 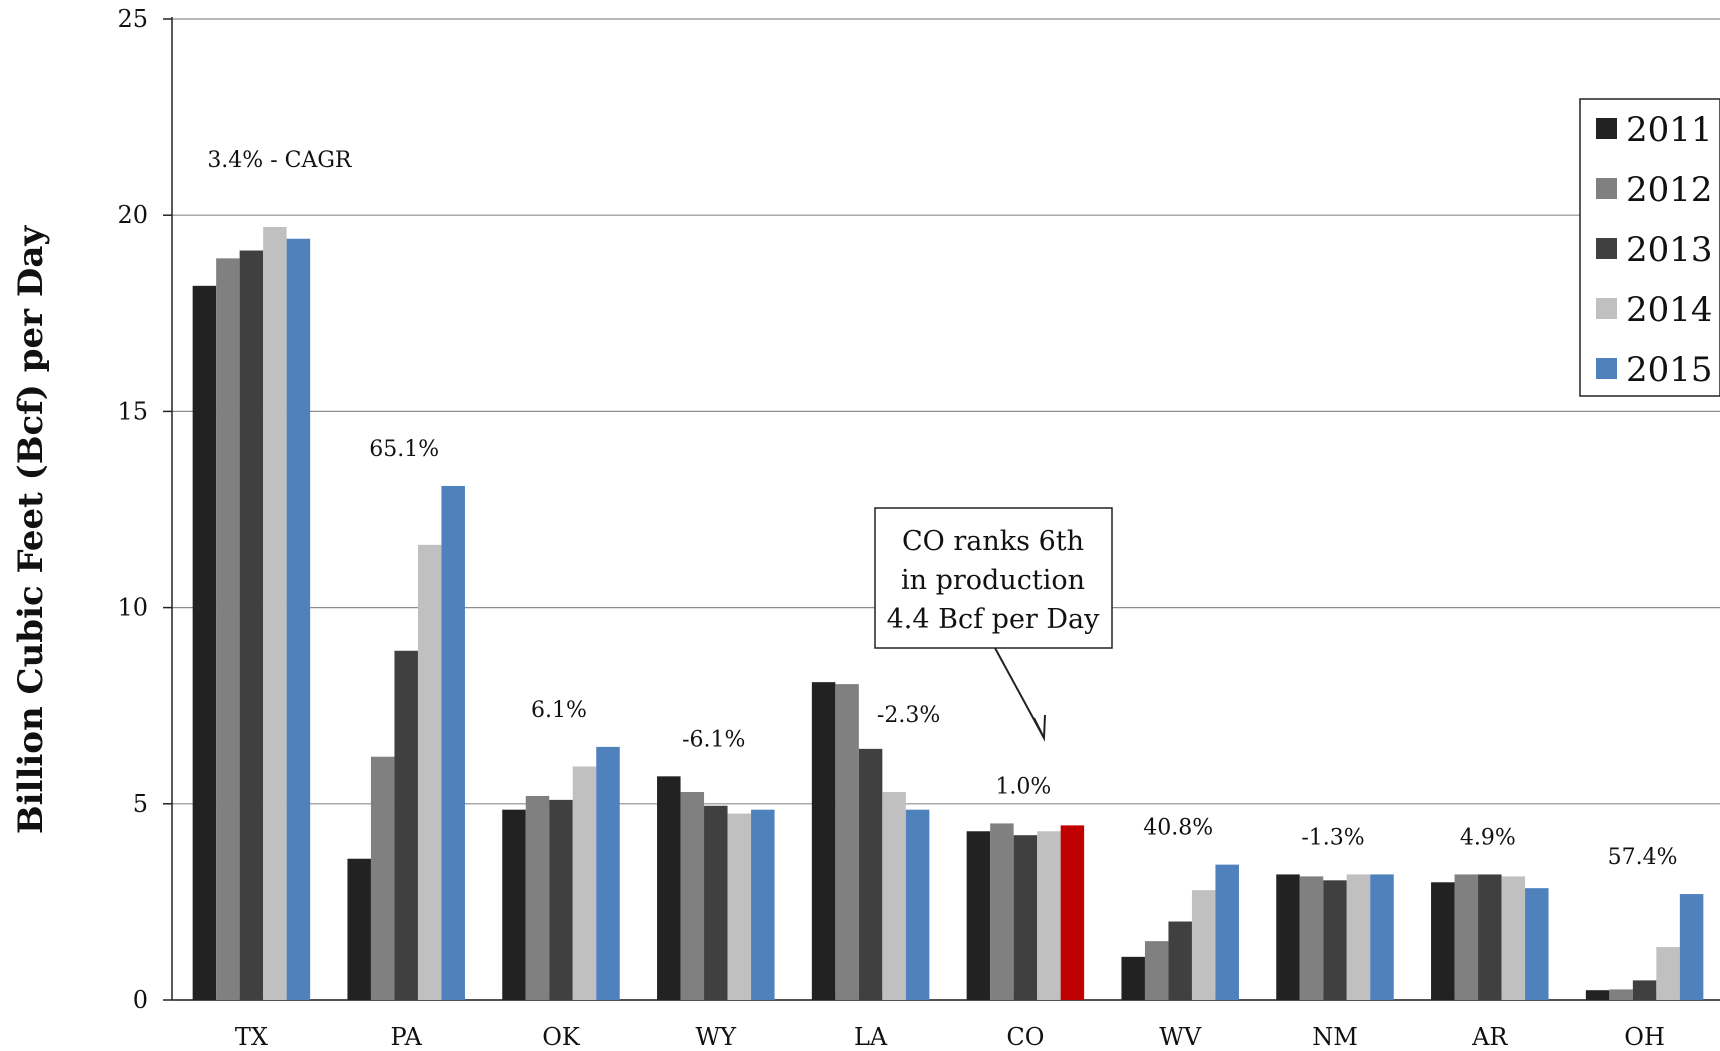 I want to click on growth-label-pa: 65.1%, so click(x=404, y=449).